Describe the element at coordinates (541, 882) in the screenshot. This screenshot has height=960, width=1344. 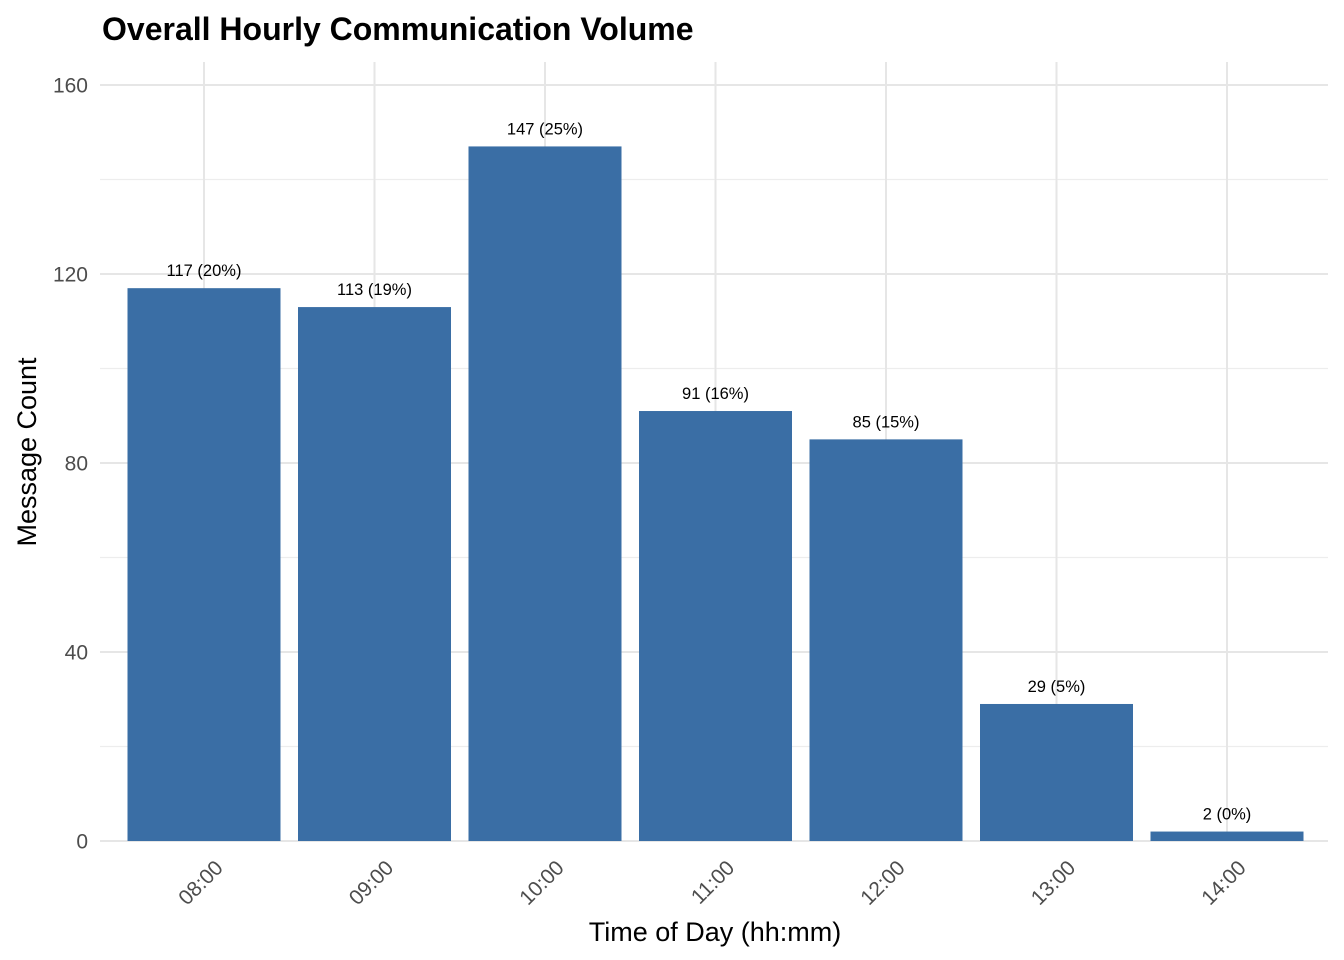
I see `x-tick-label: 10:00` at that location.